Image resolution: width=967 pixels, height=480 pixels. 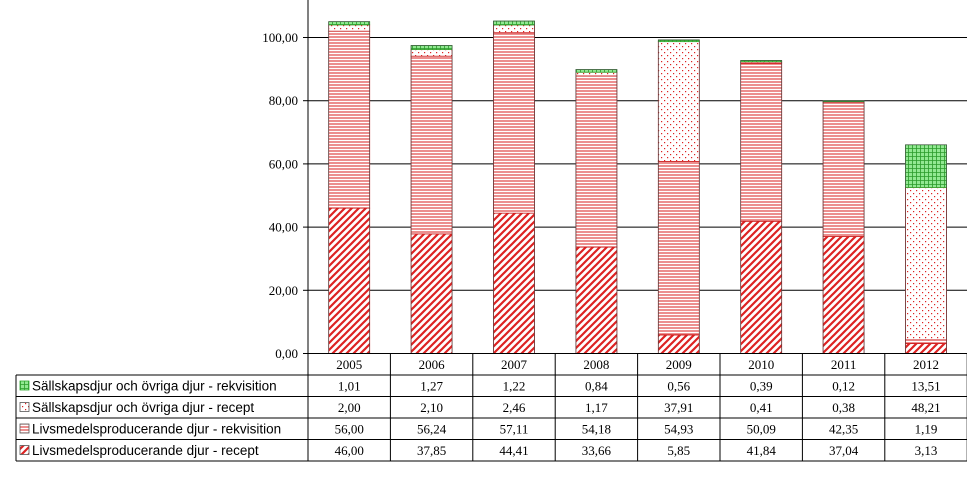 What do you see at coordinates (143, 407) in the screenshot?
I see `legend-entry: Sällskapsdjur och övriga djur - recept` at bounding box center [143, 407].